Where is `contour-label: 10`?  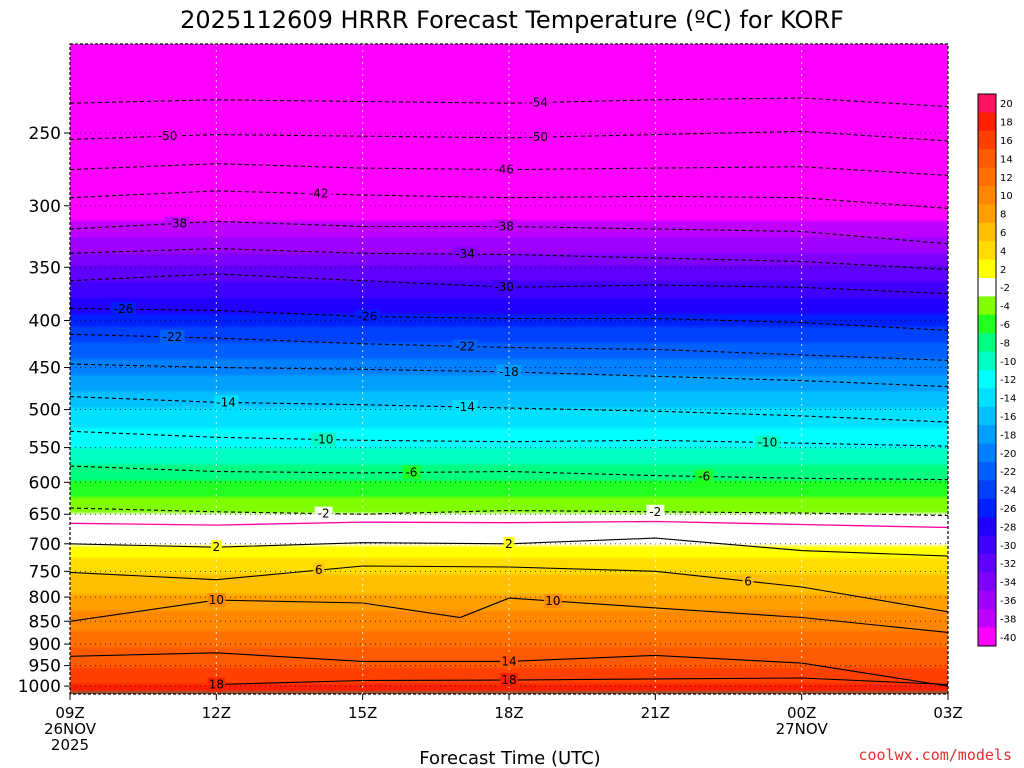 contour-label: 10 is located at coordinates (552, 601).